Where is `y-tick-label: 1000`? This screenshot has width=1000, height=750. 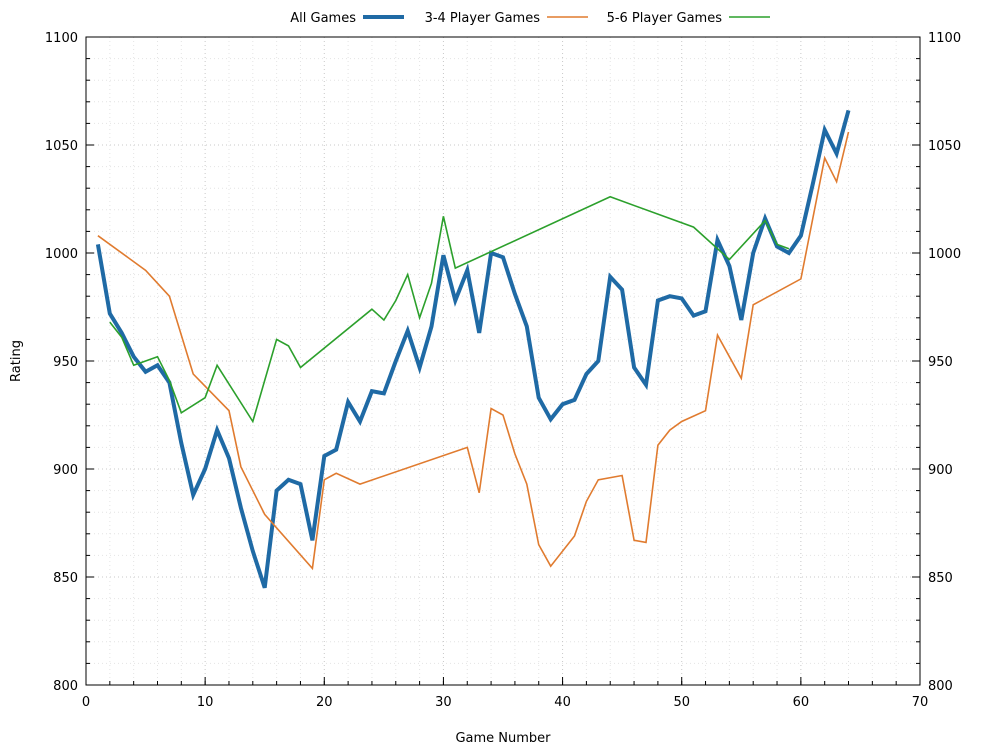
y-tick-label: 1000 is located at coordinates (61, 254).